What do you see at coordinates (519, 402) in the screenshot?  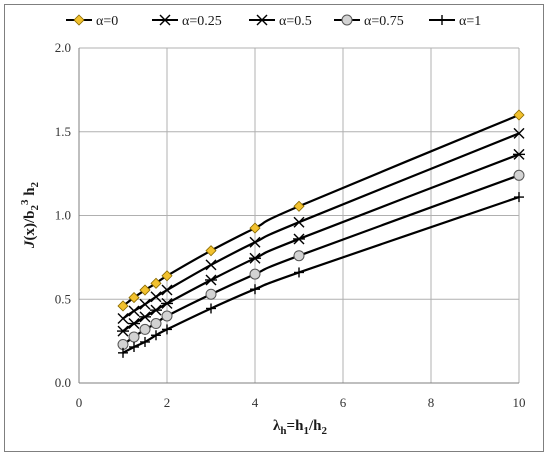 I see `x-tick-label: 10` at bounding box center [519, 402].